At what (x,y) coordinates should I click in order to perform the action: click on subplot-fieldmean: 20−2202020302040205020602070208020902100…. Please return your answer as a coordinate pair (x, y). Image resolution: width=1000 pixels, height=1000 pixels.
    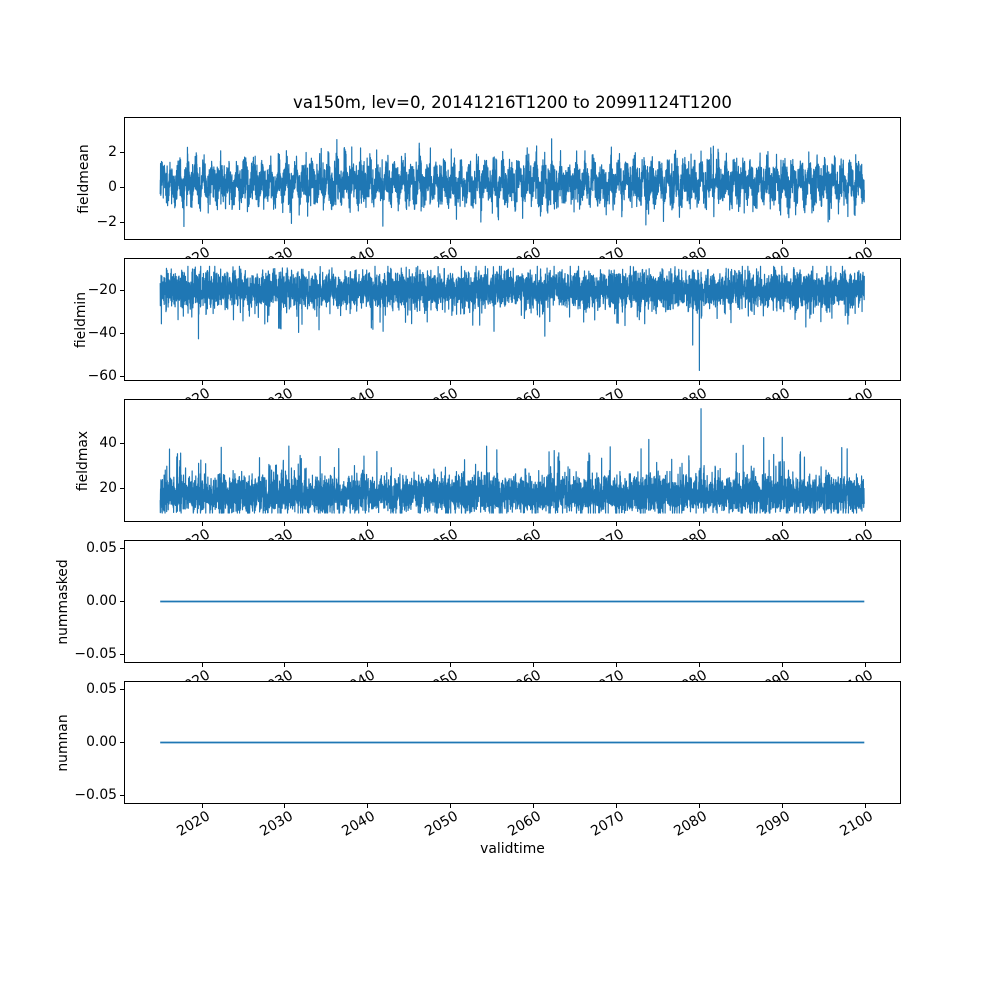
    Looking at the image, I should click on (488, 196).